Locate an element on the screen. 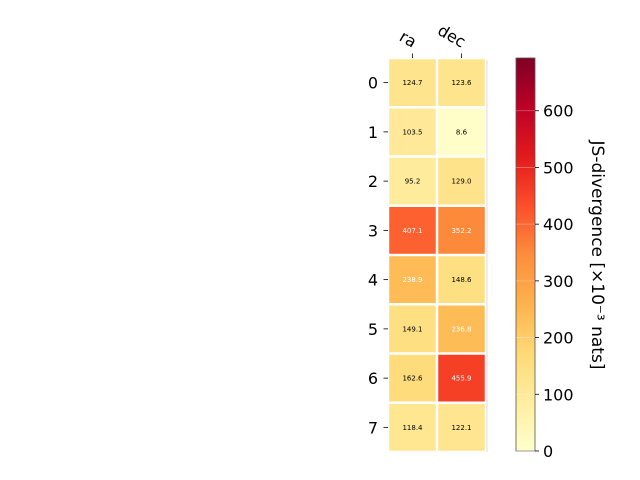 This screenshot has width=640, height=480. colorbar-tick-label: 300 is located at coordinates (558, 281).